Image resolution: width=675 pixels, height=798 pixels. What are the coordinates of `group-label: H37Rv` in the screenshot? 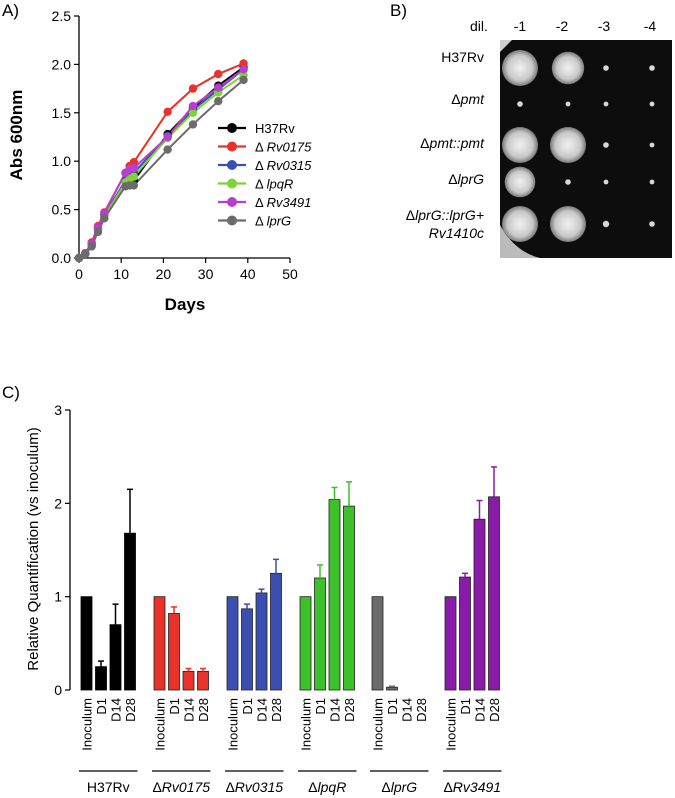 It's located at (108, 787).